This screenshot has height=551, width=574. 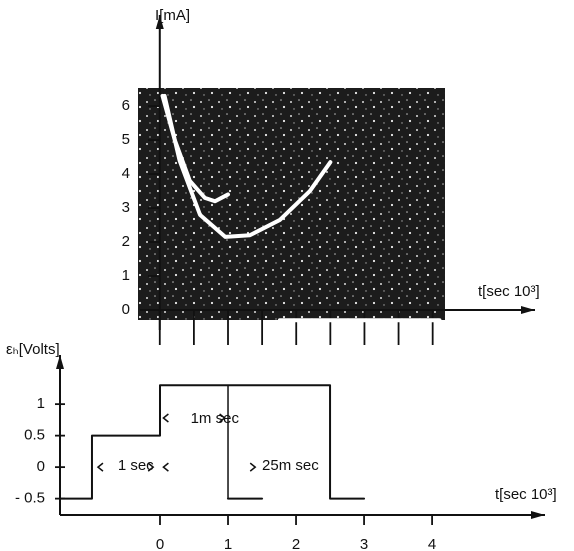 What do you see at coordinates (126, 139) in the screenshot?
I see `y-tick-label: 5` at bounding box center [126, 139].